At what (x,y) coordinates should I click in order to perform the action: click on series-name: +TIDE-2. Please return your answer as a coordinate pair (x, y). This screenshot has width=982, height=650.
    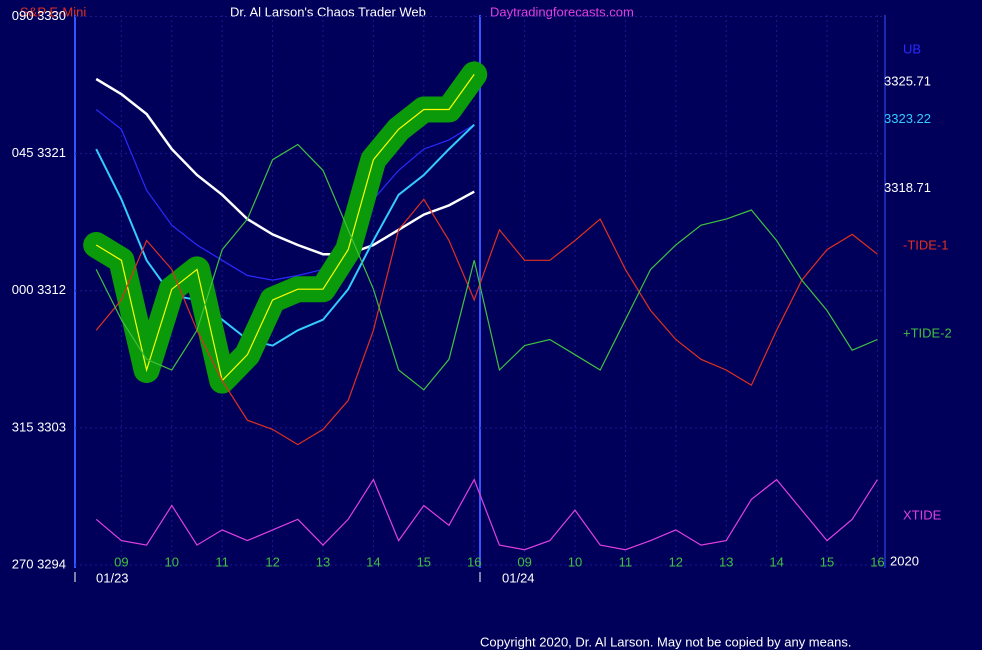
    Looking at the image, I should click on (927, 332).